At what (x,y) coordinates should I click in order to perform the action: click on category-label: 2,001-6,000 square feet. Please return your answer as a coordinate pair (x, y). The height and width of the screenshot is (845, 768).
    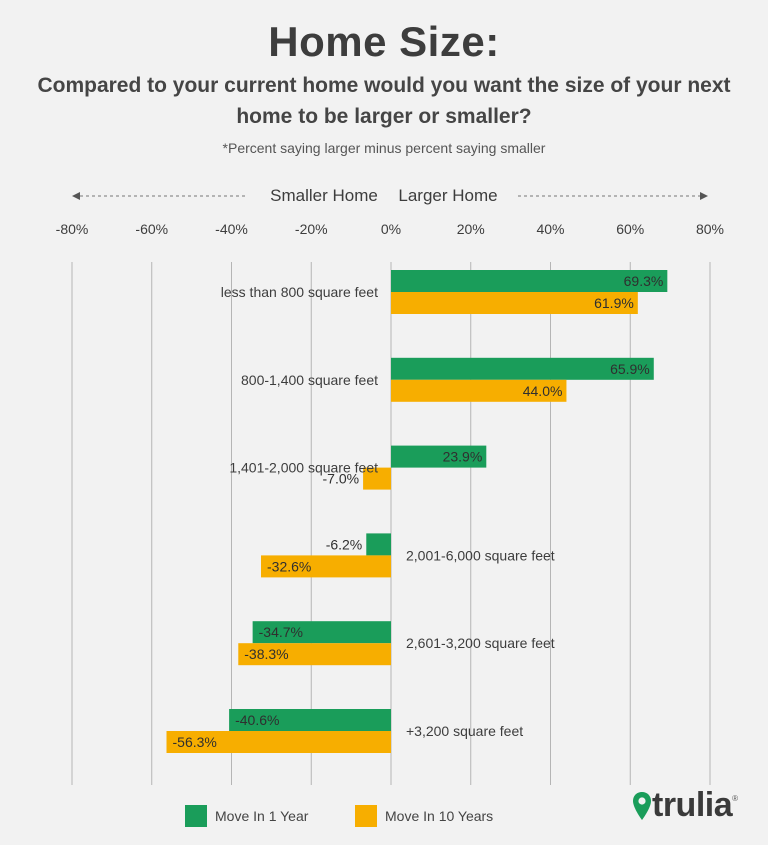
    Looking at the image, I should click on (480, 555).